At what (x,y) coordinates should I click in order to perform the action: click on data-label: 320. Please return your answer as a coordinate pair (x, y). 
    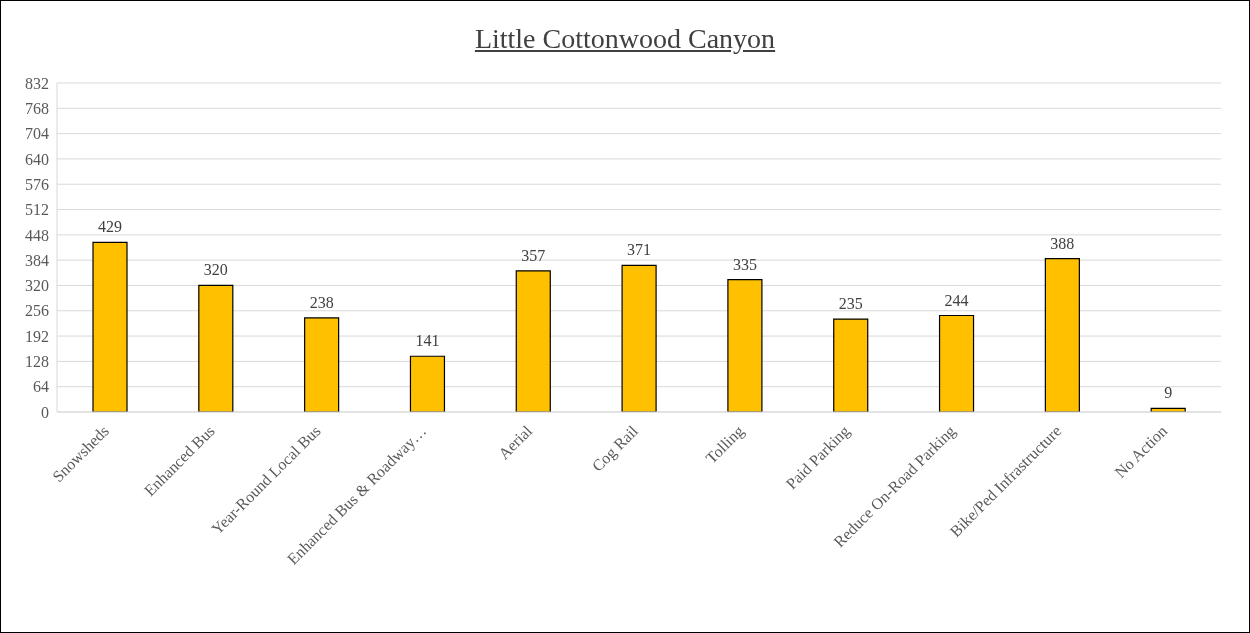
    Looking at the image, I should click on (215, 270).